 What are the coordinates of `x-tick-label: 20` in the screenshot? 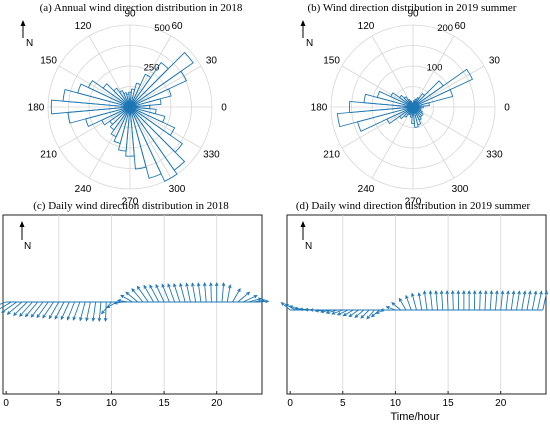 It's located at (217, 403).